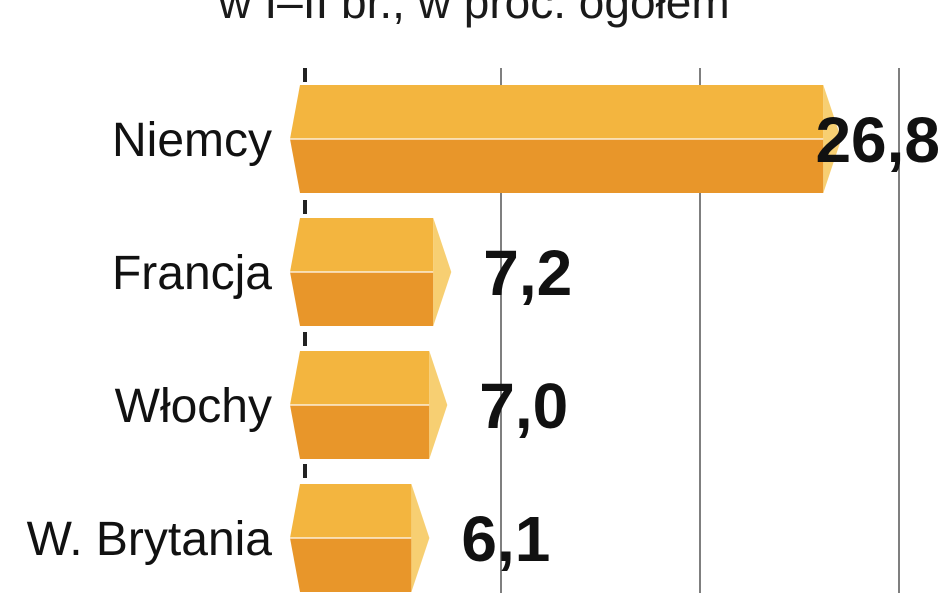 The image size is (948, 593). Describe the element at coordinates (877, 140) in the screenshot. I see `value-label: 26,8` at that location.